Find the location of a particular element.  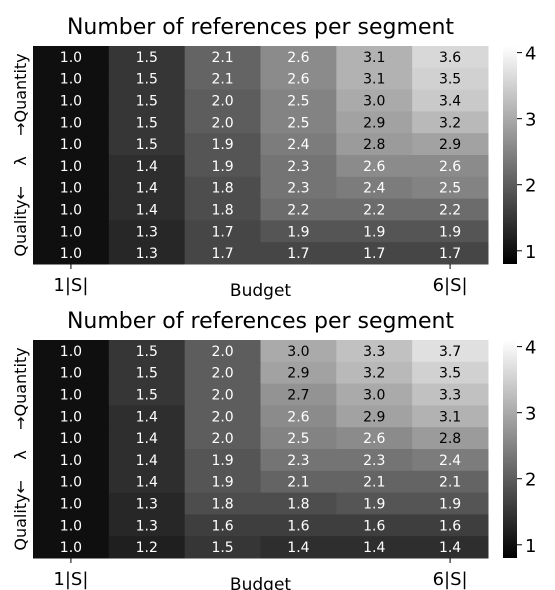

cell-value-label: 2.8 is located at coordinates (450, 439).